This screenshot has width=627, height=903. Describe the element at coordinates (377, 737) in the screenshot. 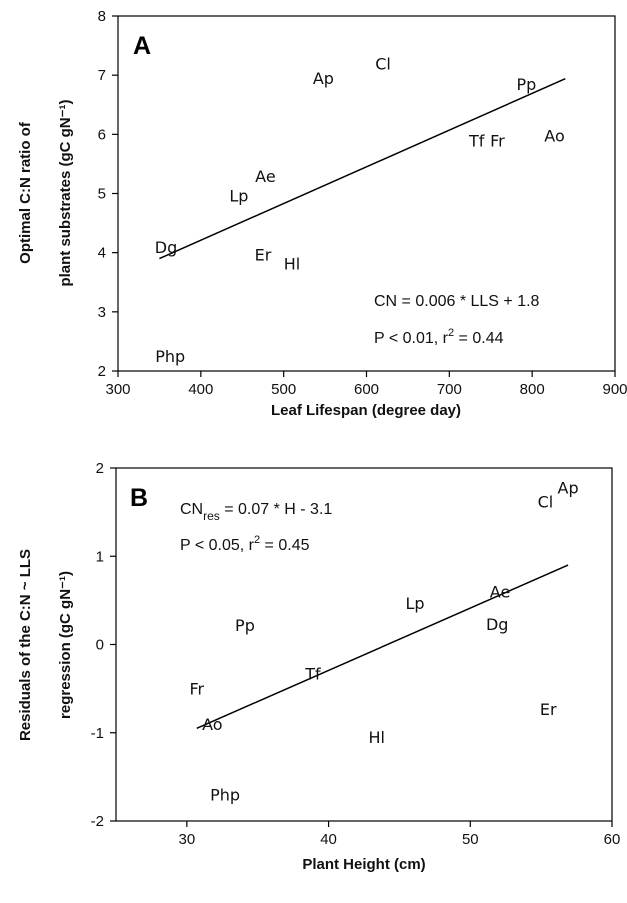

I see `panel-b-point-hl: Hl` at that location.